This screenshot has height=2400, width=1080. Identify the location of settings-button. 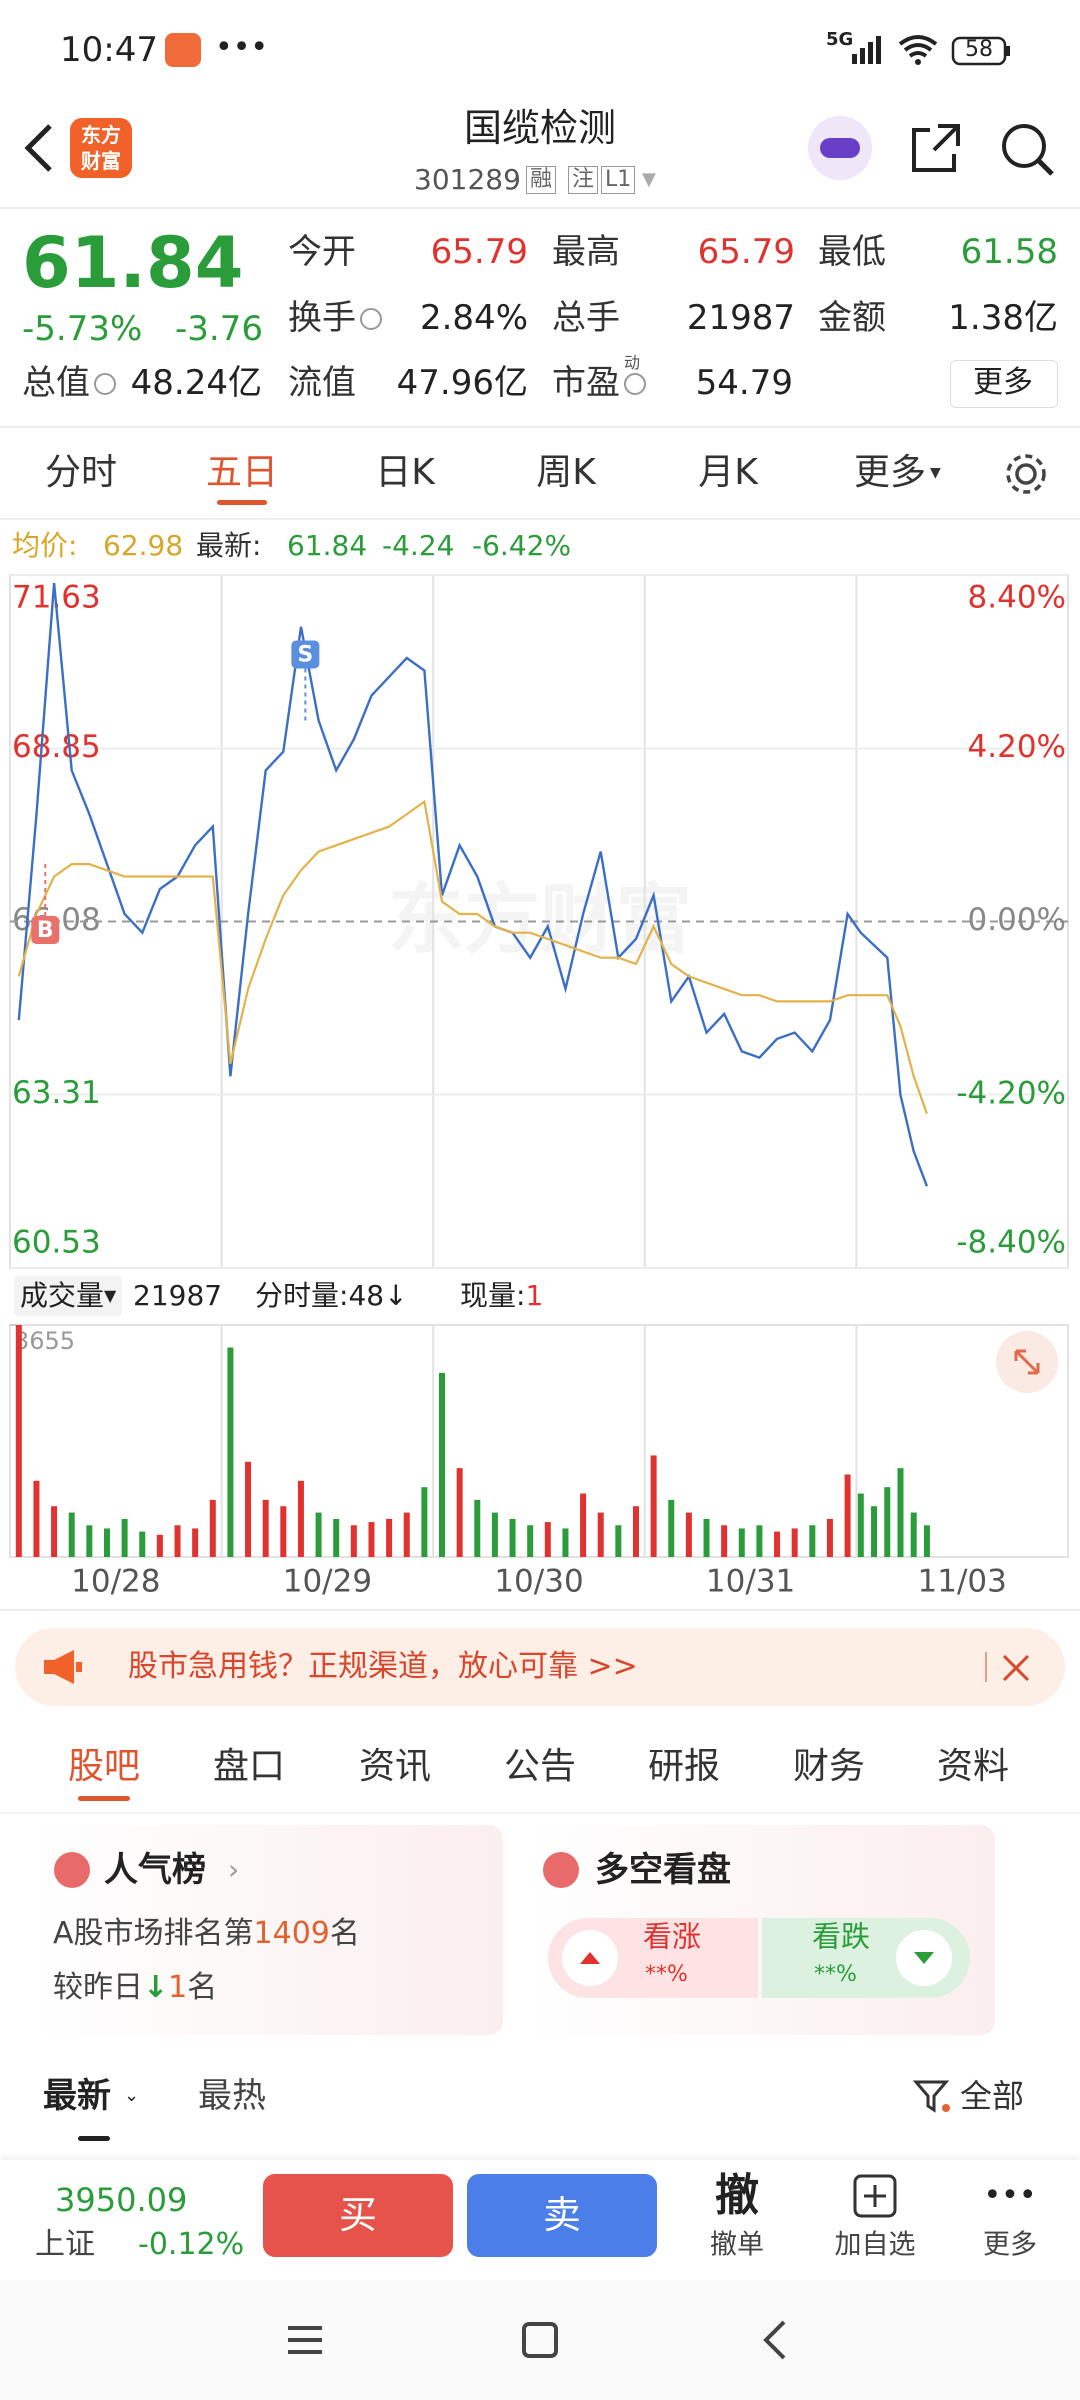
(1026, 474).